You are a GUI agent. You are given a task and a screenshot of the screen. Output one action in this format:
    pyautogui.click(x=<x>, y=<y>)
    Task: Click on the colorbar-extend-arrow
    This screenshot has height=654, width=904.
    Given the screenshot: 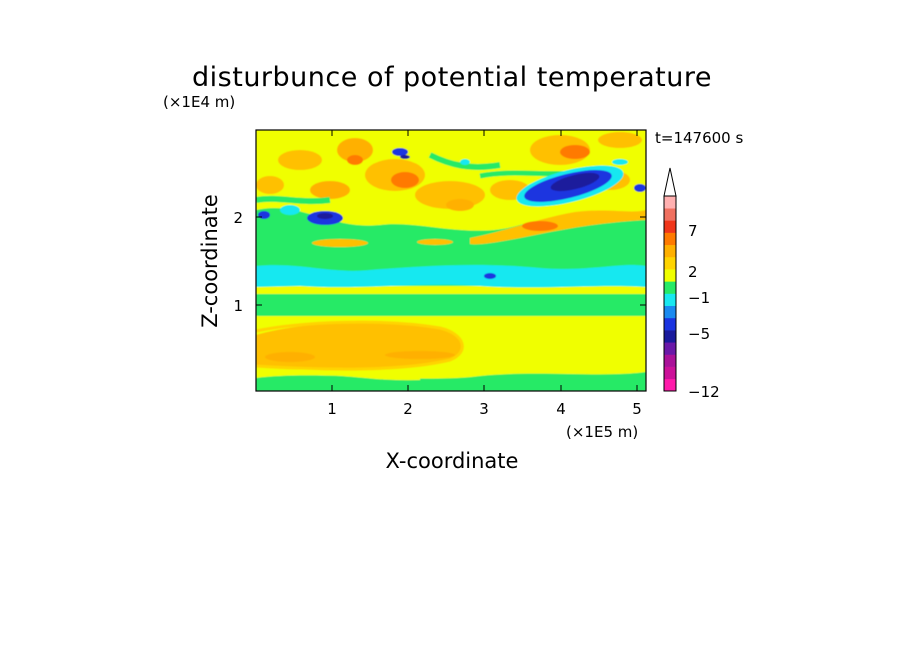 What is the action you would take?
    pyautogui.click(x=670, y=182)
    